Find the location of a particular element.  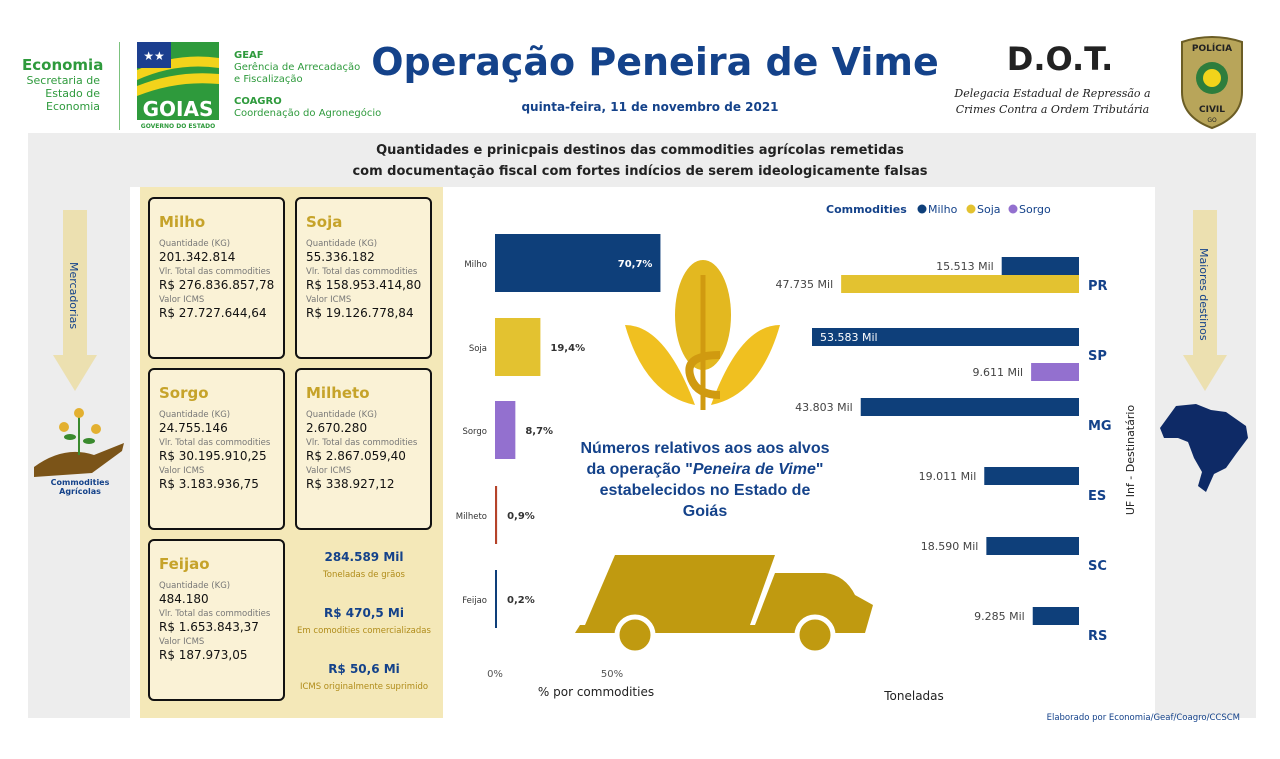

state-label: SC is located at coordinates (1097, 566).